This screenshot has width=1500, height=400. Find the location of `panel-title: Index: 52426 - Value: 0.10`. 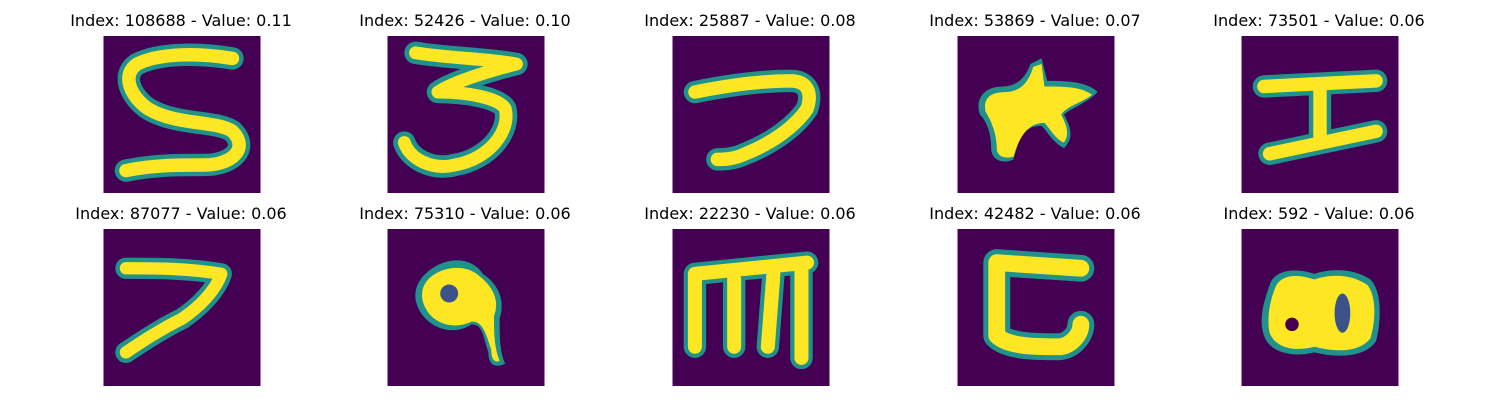

panel-title: Index: 52426 - Value: 0.10 is located at coordinates (465, 20).